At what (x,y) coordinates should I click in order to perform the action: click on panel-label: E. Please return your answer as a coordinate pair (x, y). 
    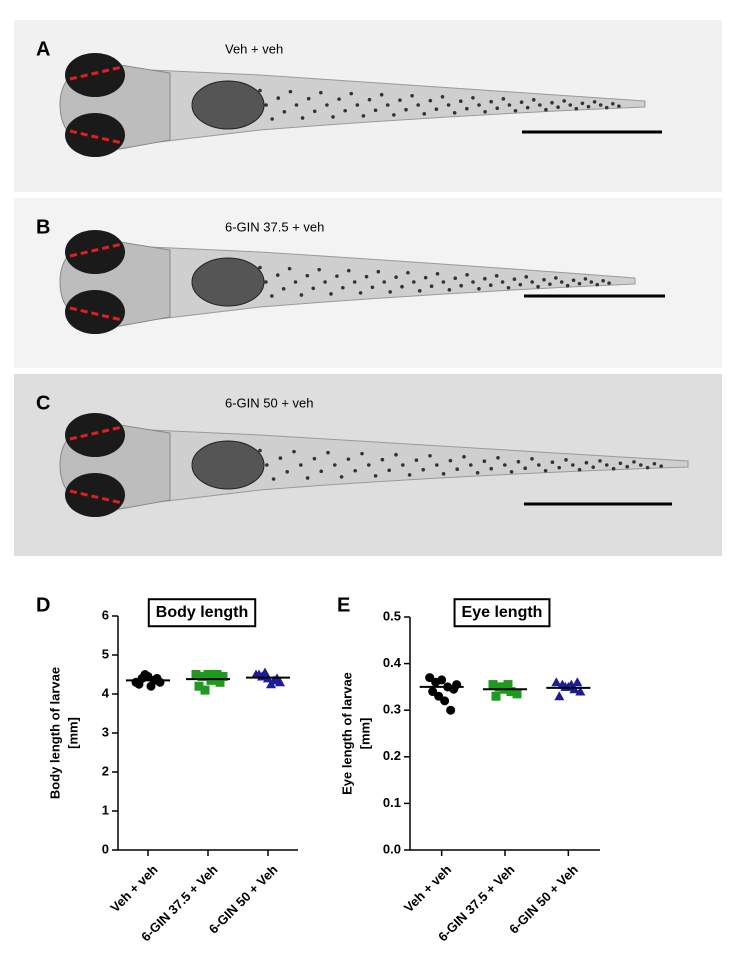
    Looking at the image, I should click on (343, 605).